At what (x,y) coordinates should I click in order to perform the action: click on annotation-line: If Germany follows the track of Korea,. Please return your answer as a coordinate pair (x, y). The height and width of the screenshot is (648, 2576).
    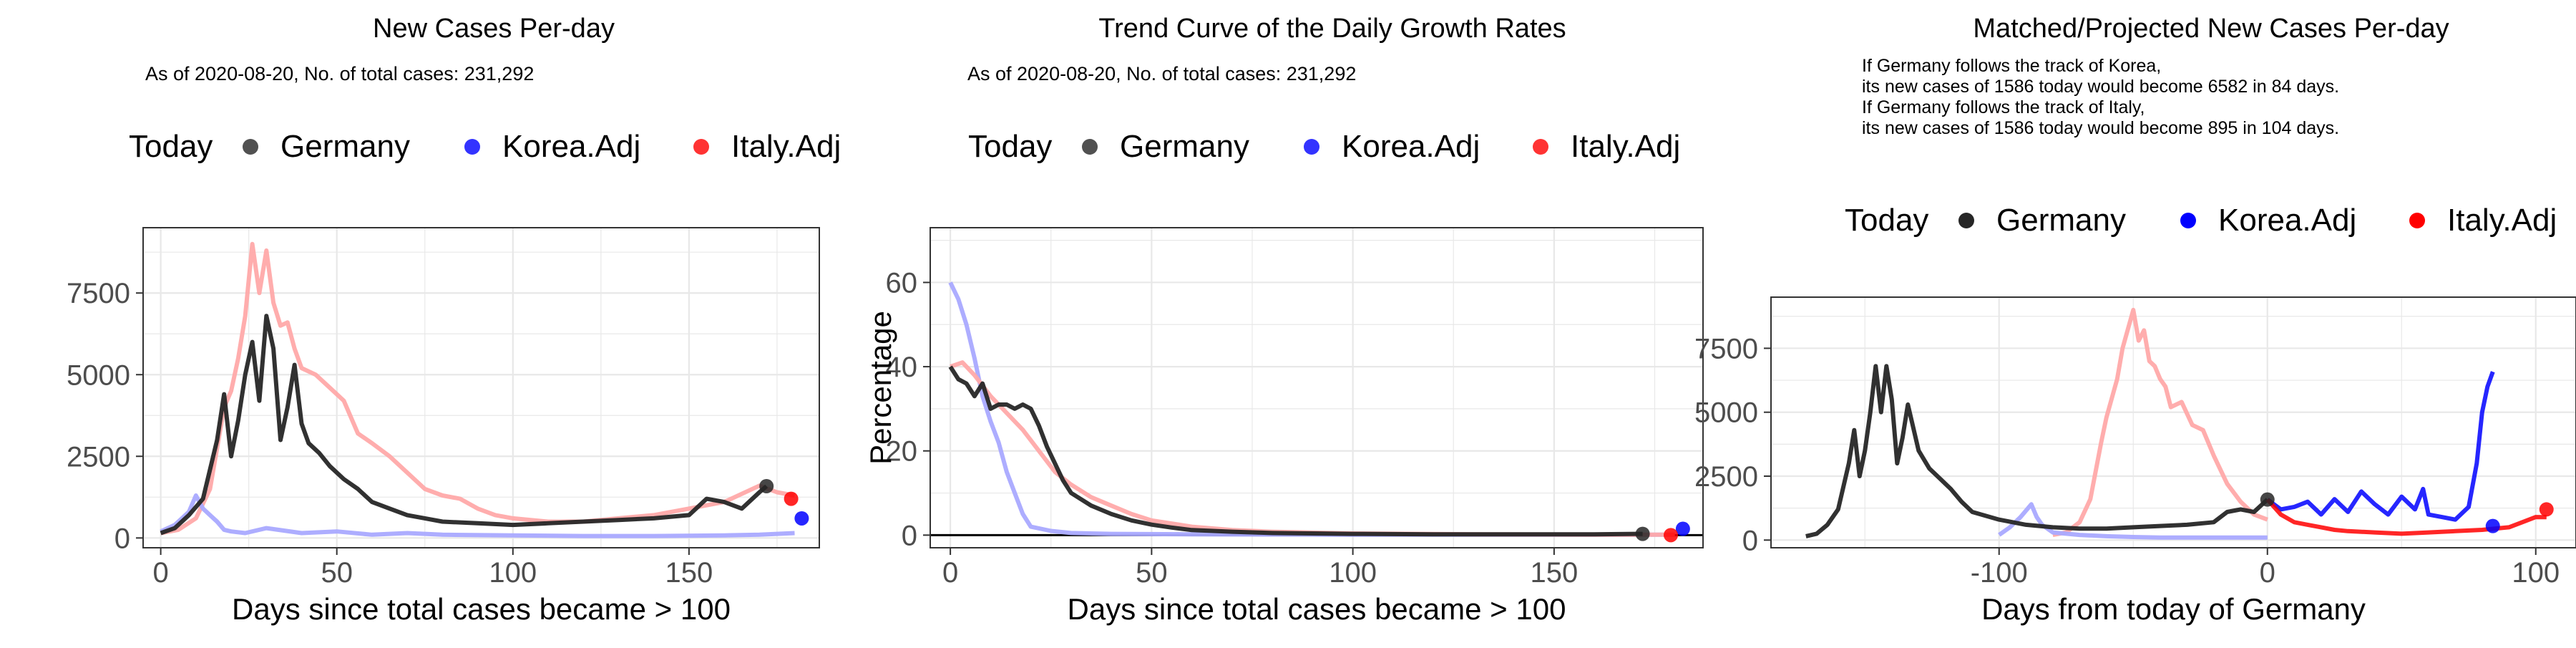
    Looking at the image, I should click on (2011, 66).